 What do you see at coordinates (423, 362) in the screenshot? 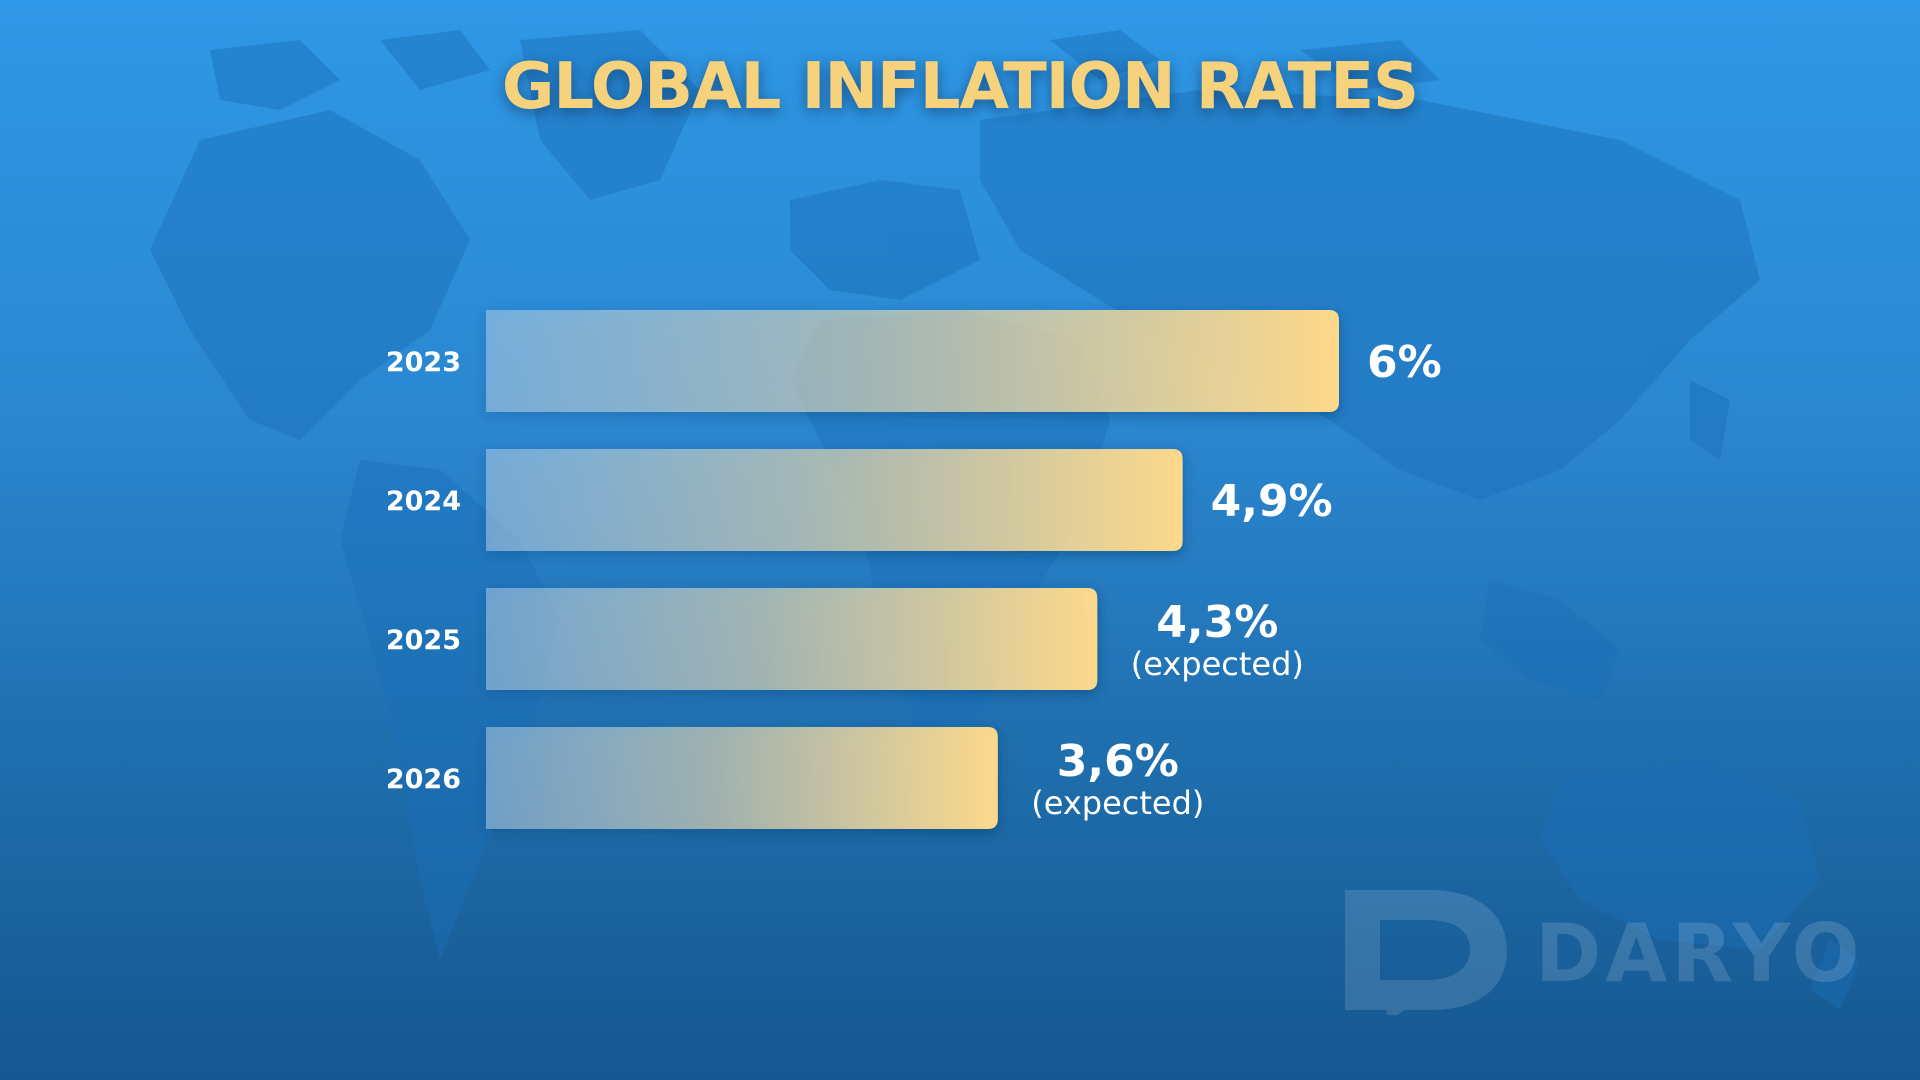
I see `category-label-2023: 2023` at bounding box center [423, 362].